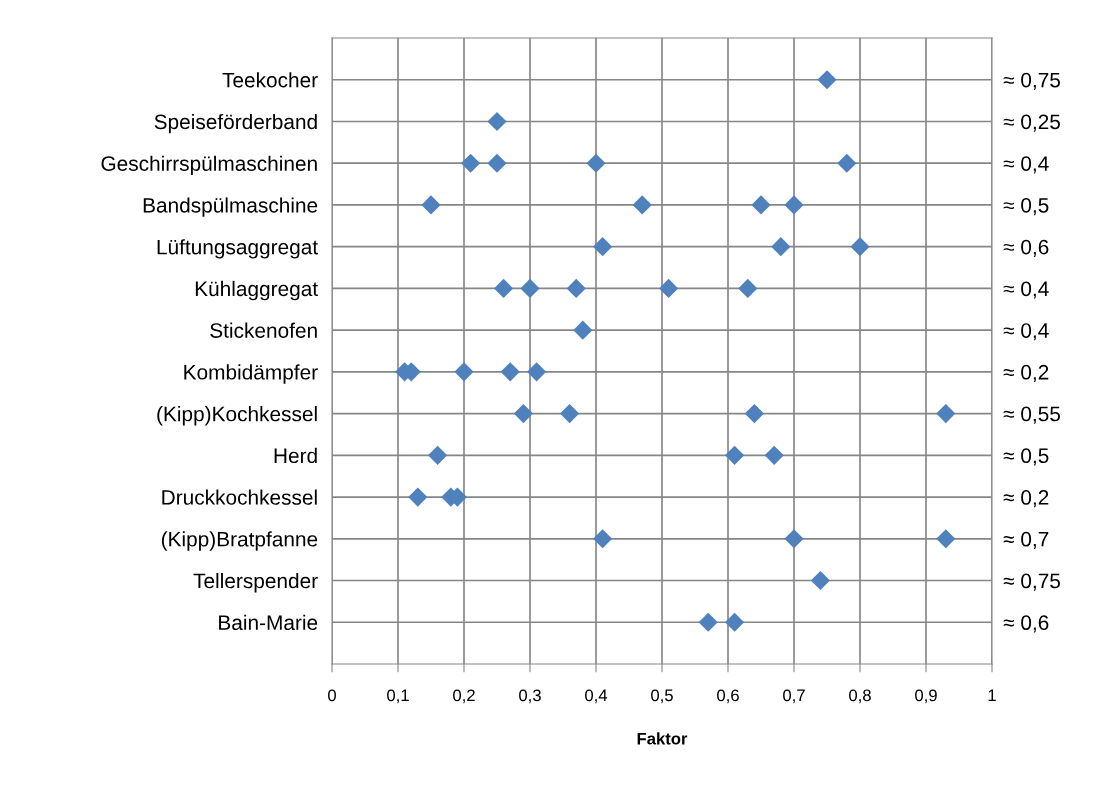 The height and width of the screenshot is (786, 1109). I want to click on x-axis-title: Faktor, so click(662, 738).